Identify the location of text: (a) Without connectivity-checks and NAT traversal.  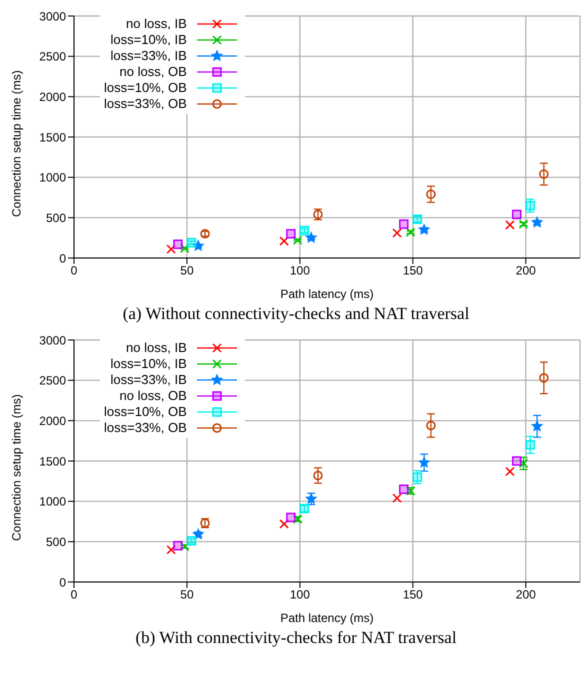
(296, 314).